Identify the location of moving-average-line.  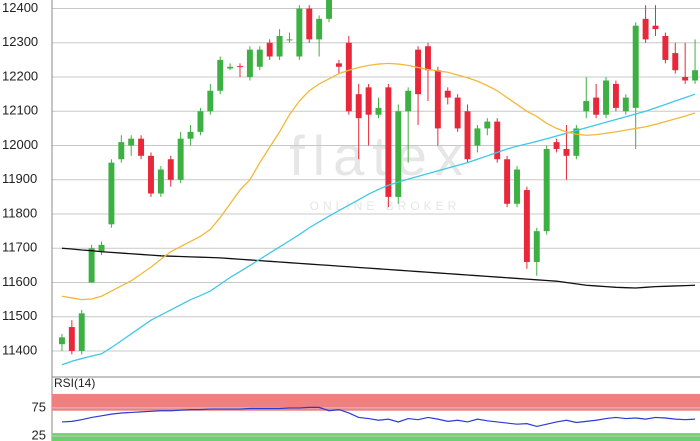
(378, 268).